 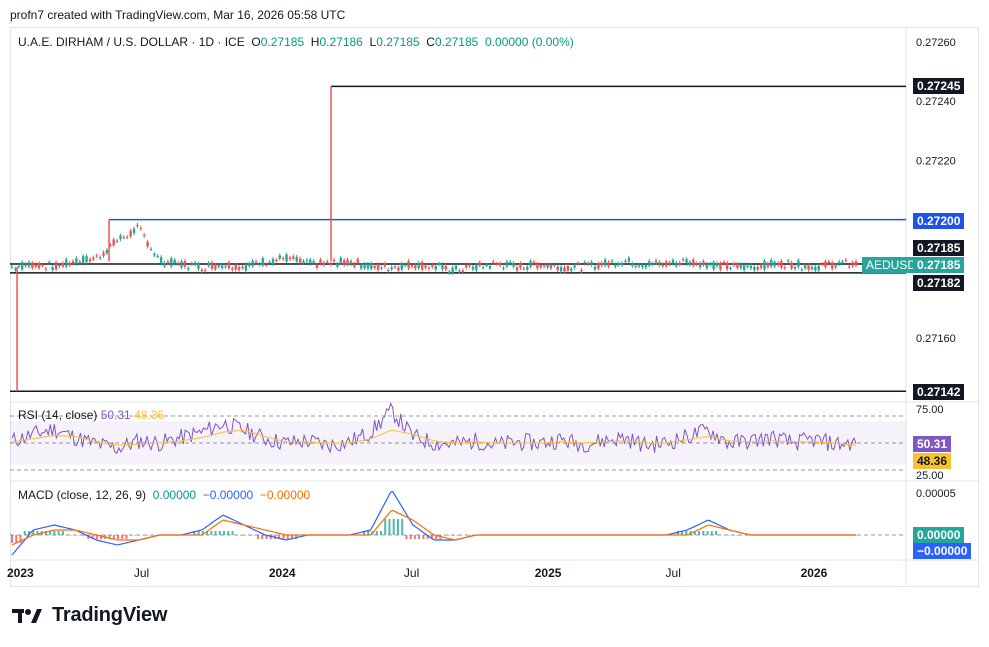 What do you see at coordinates (398, 42) in the screenshot?
I see `low-value: 0.27185` at bounding box center [398, 42].